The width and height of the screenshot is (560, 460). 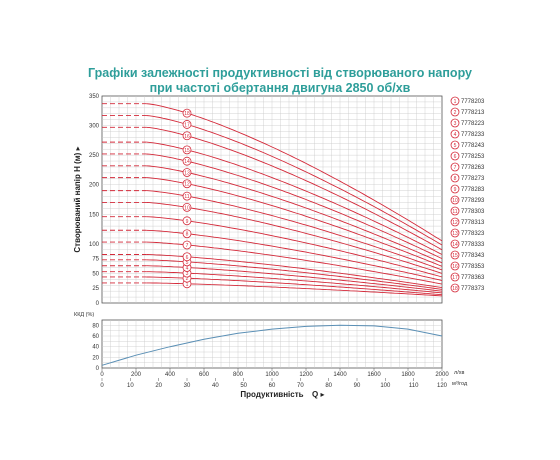 What do you see at coordinates (408, 375) in the screenshot?
I see `x-tick-label-lmin: 1800` at bounding box center [408, 375].